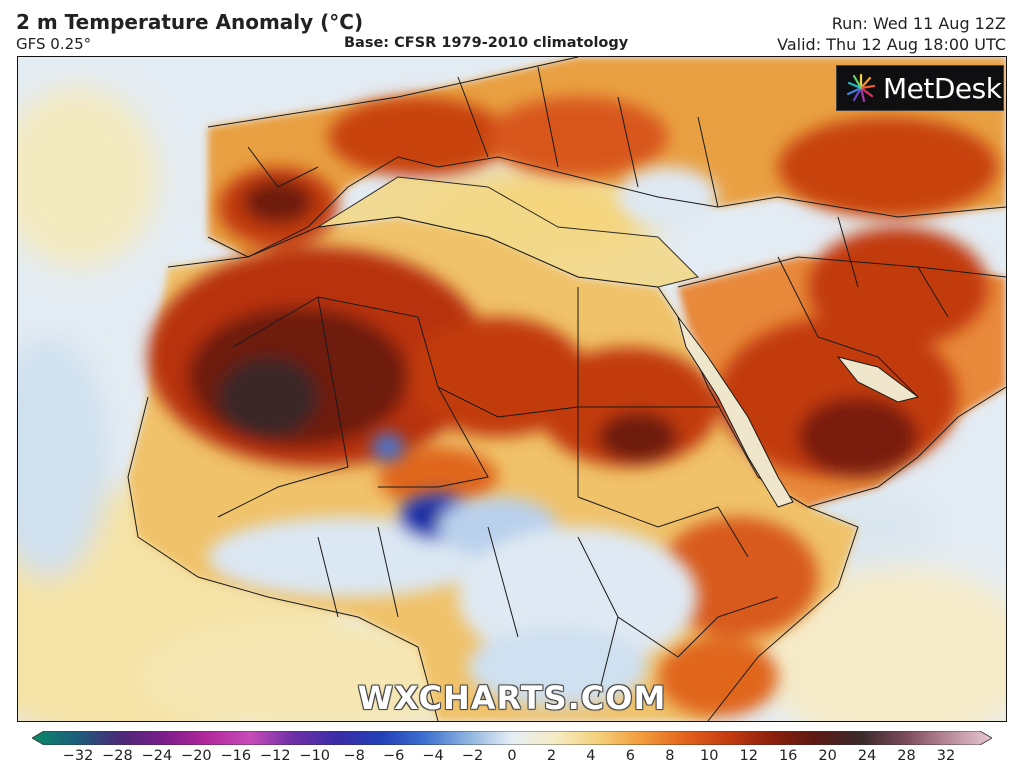 The image size is (1024, 784). Describe the element at coordinates (393, 756) in the screenshot. I see `colorbar-tick: −6` at that location.